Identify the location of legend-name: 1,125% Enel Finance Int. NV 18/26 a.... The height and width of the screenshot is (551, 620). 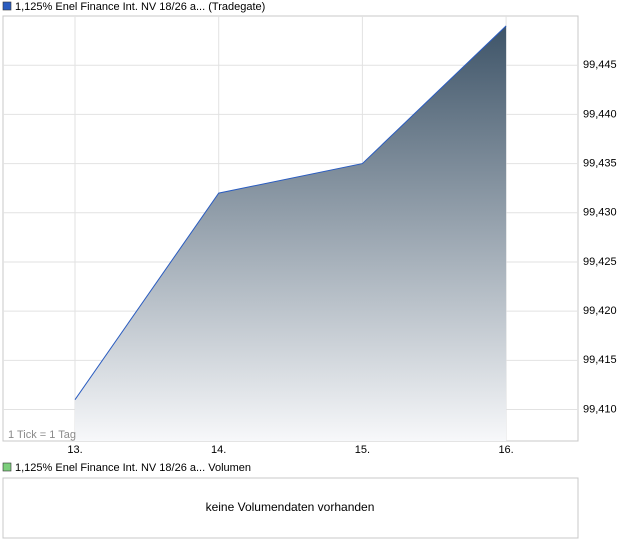
(110, 7).